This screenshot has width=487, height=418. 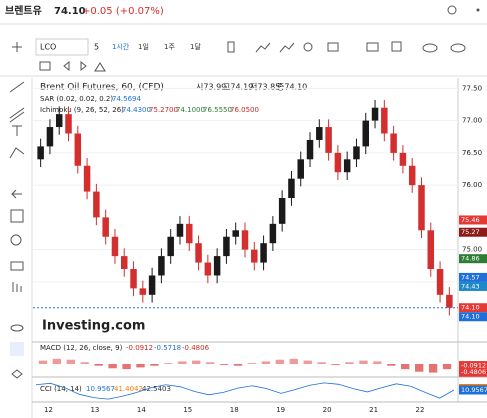 I want to click on symbol: LCO, so click(x=48, y=47).